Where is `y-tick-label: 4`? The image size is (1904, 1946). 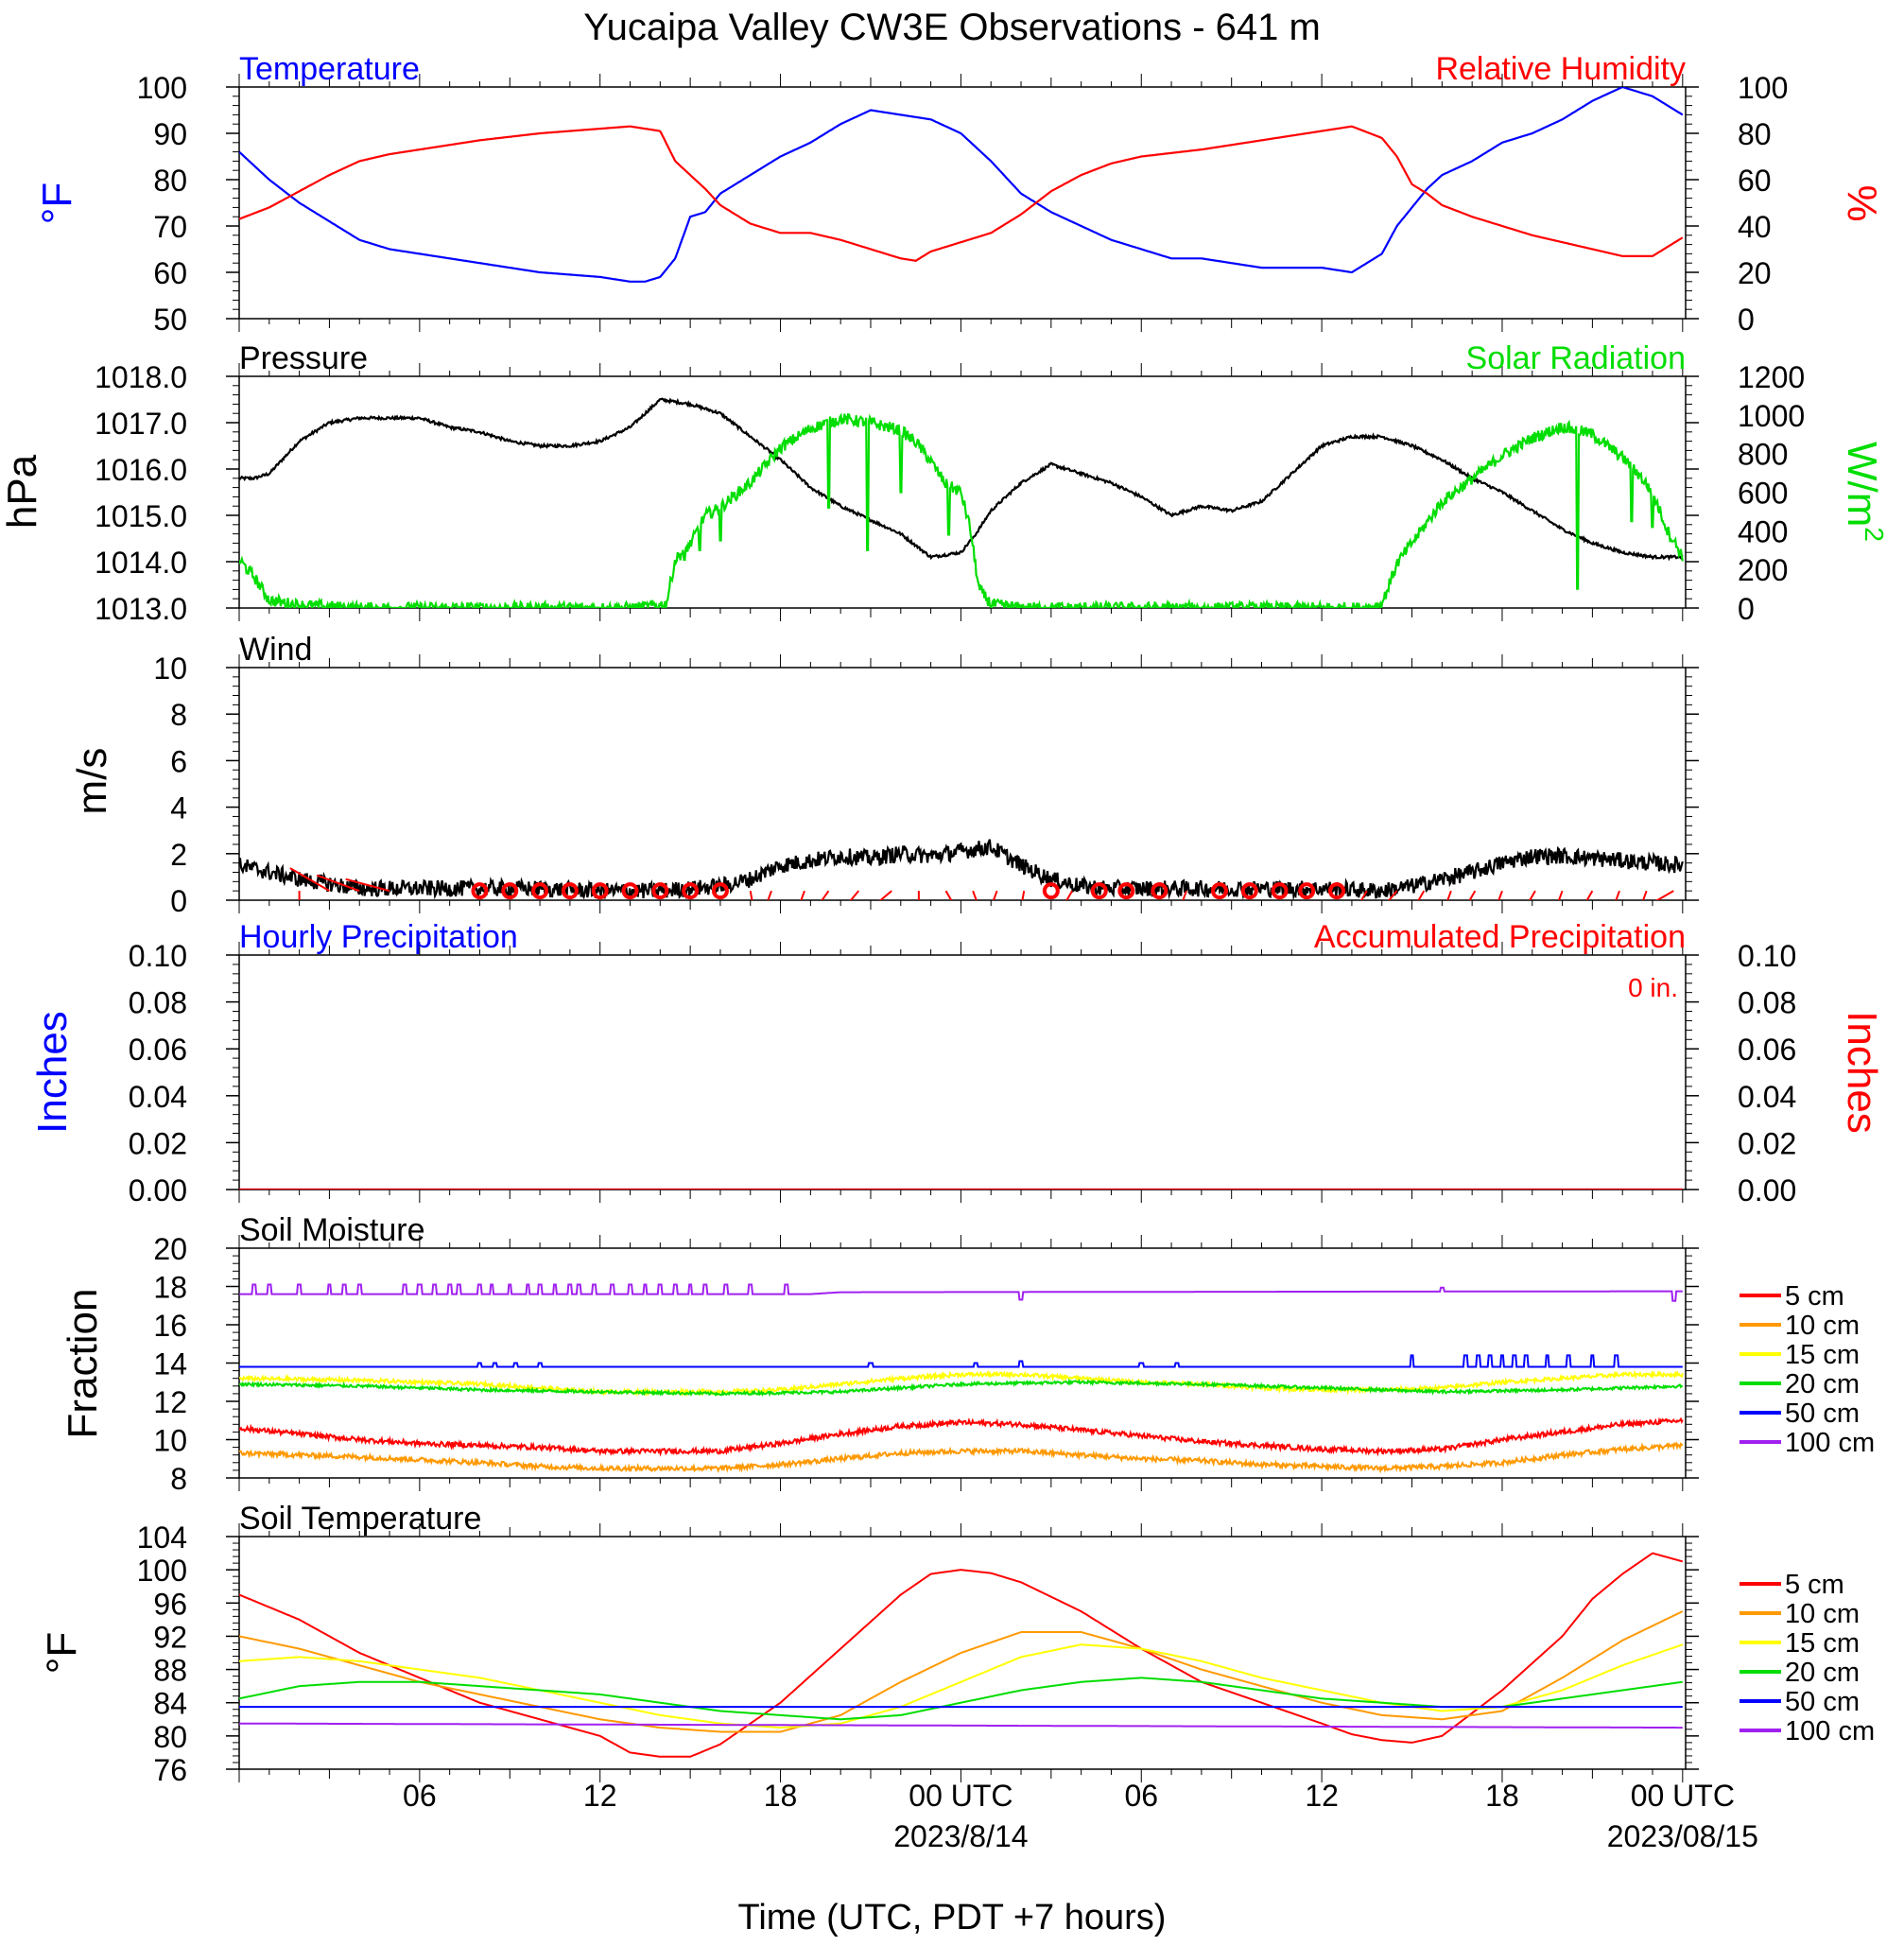
y-tick-label: 4 is located at coordinates (178, 808).